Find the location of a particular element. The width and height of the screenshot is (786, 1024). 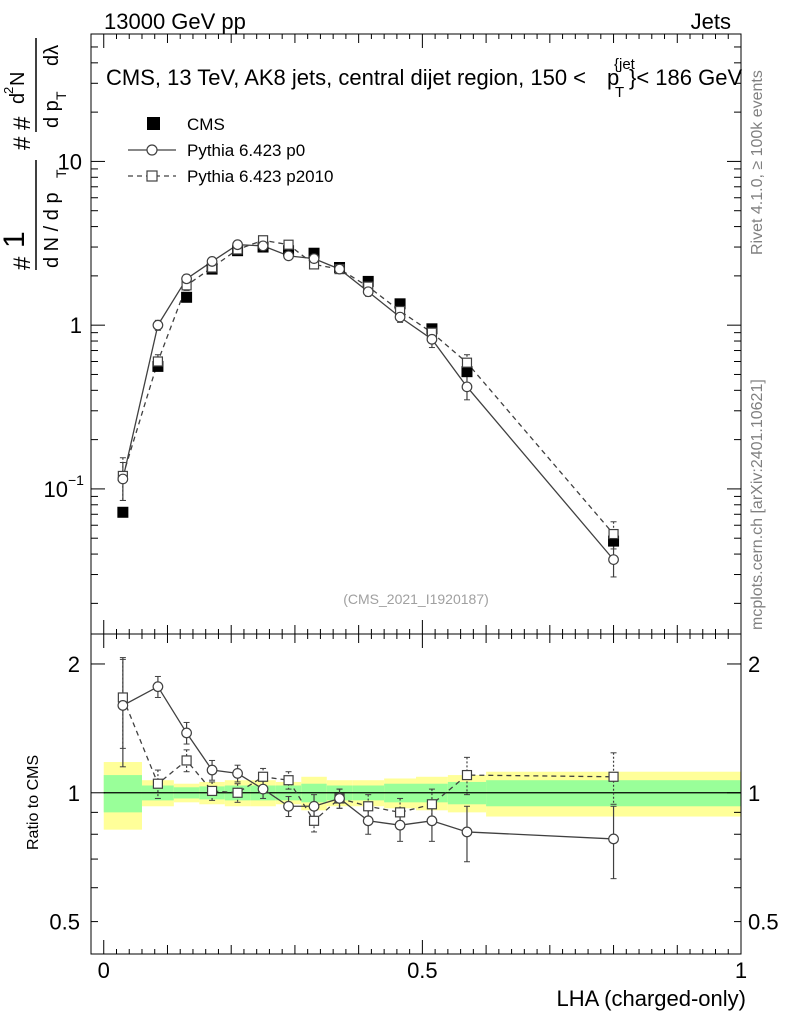

ylabel-d: d is located at coordinates (18, 98).